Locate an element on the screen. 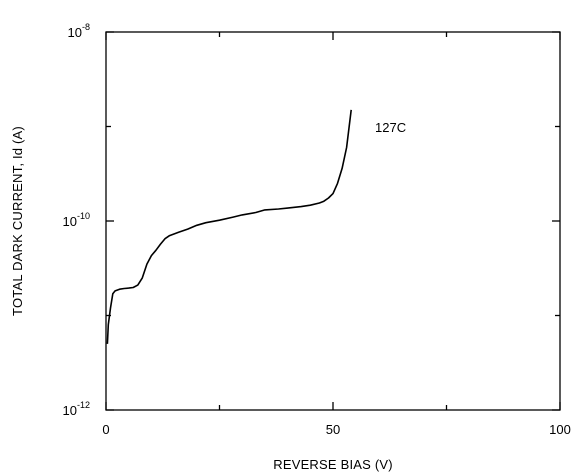 Image resolution: width=575 pixels, height=475 pixels. y-tick-label: 10-12 is located at coordinates (76, 409).